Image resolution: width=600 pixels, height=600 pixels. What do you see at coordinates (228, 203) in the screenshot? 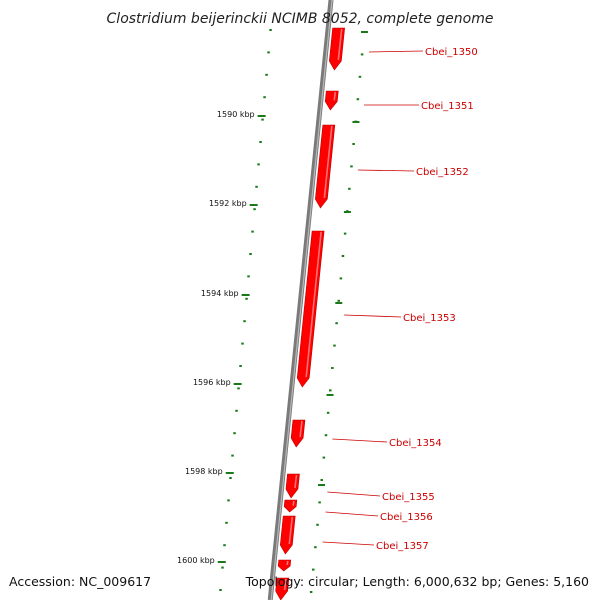
I see `tick-label: 1592 kbp` at bounding box center [228, 203].